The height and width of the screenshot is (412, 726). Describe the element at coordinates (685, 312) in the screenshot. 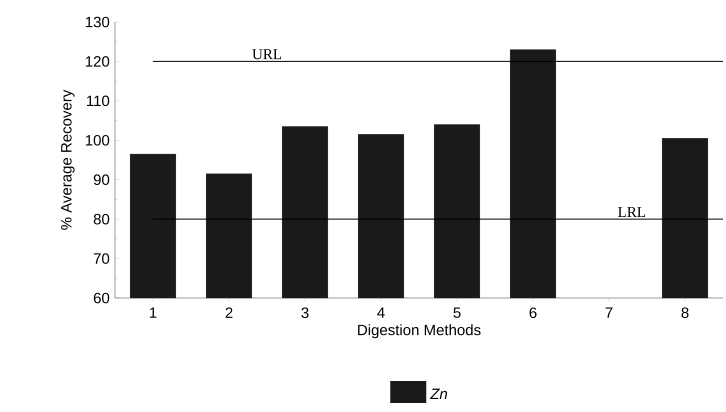

I see `x-tick-label: 8` at that location.